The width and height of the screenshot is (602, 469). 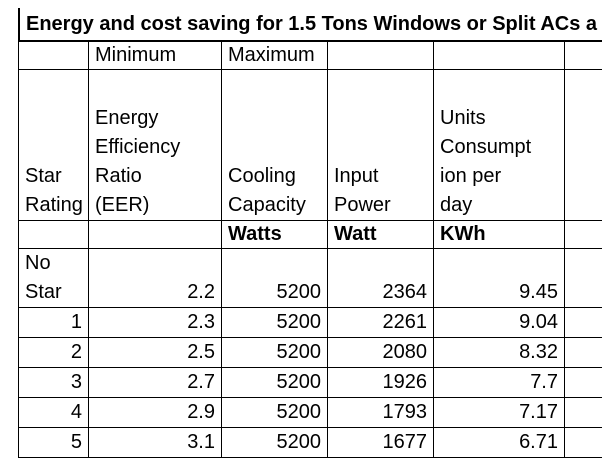 I want to click on header-units-consumption: Units Consumpt ion per day, so click(x=499, y=145).